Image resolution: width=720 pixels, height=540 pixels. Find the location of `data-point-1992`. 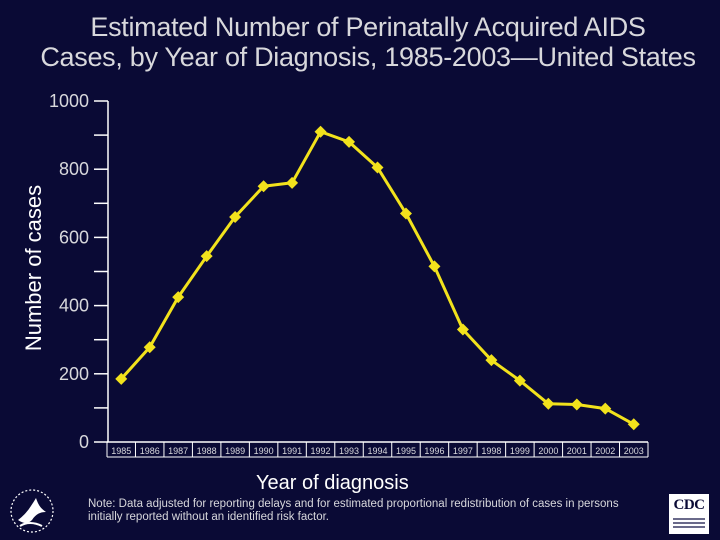

data-point-1992 is located at coordinates (320, 131).